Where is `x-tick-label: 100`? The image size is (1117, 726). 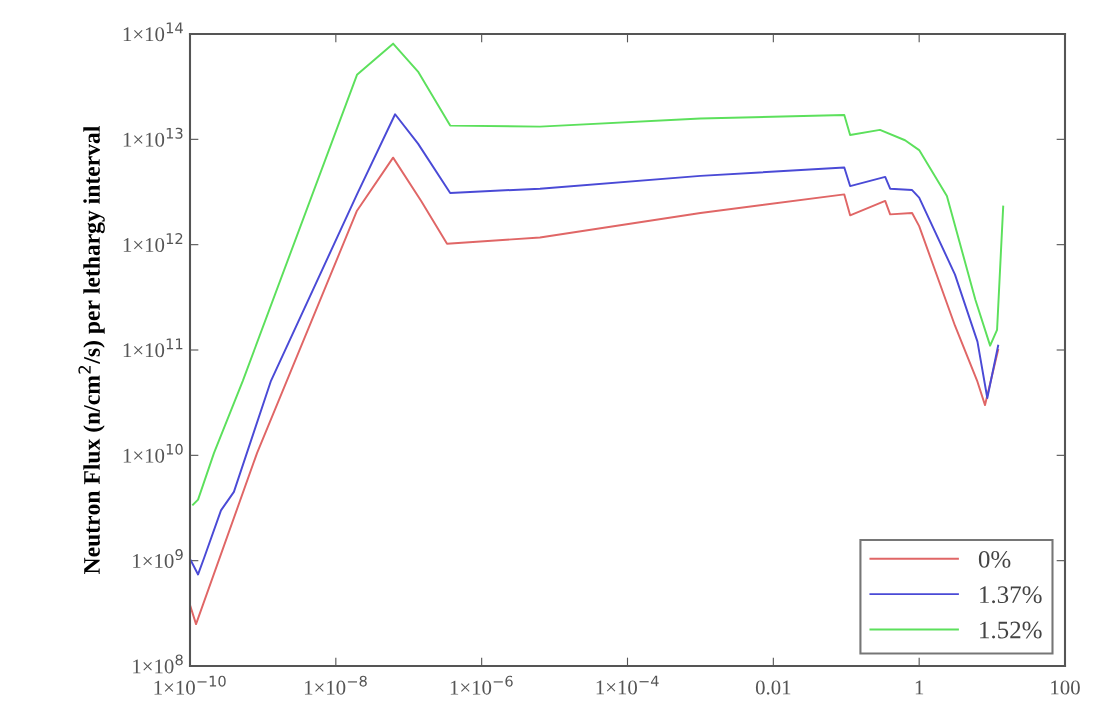 x-tick-label: 100 is located at coordinates (1065, 687).